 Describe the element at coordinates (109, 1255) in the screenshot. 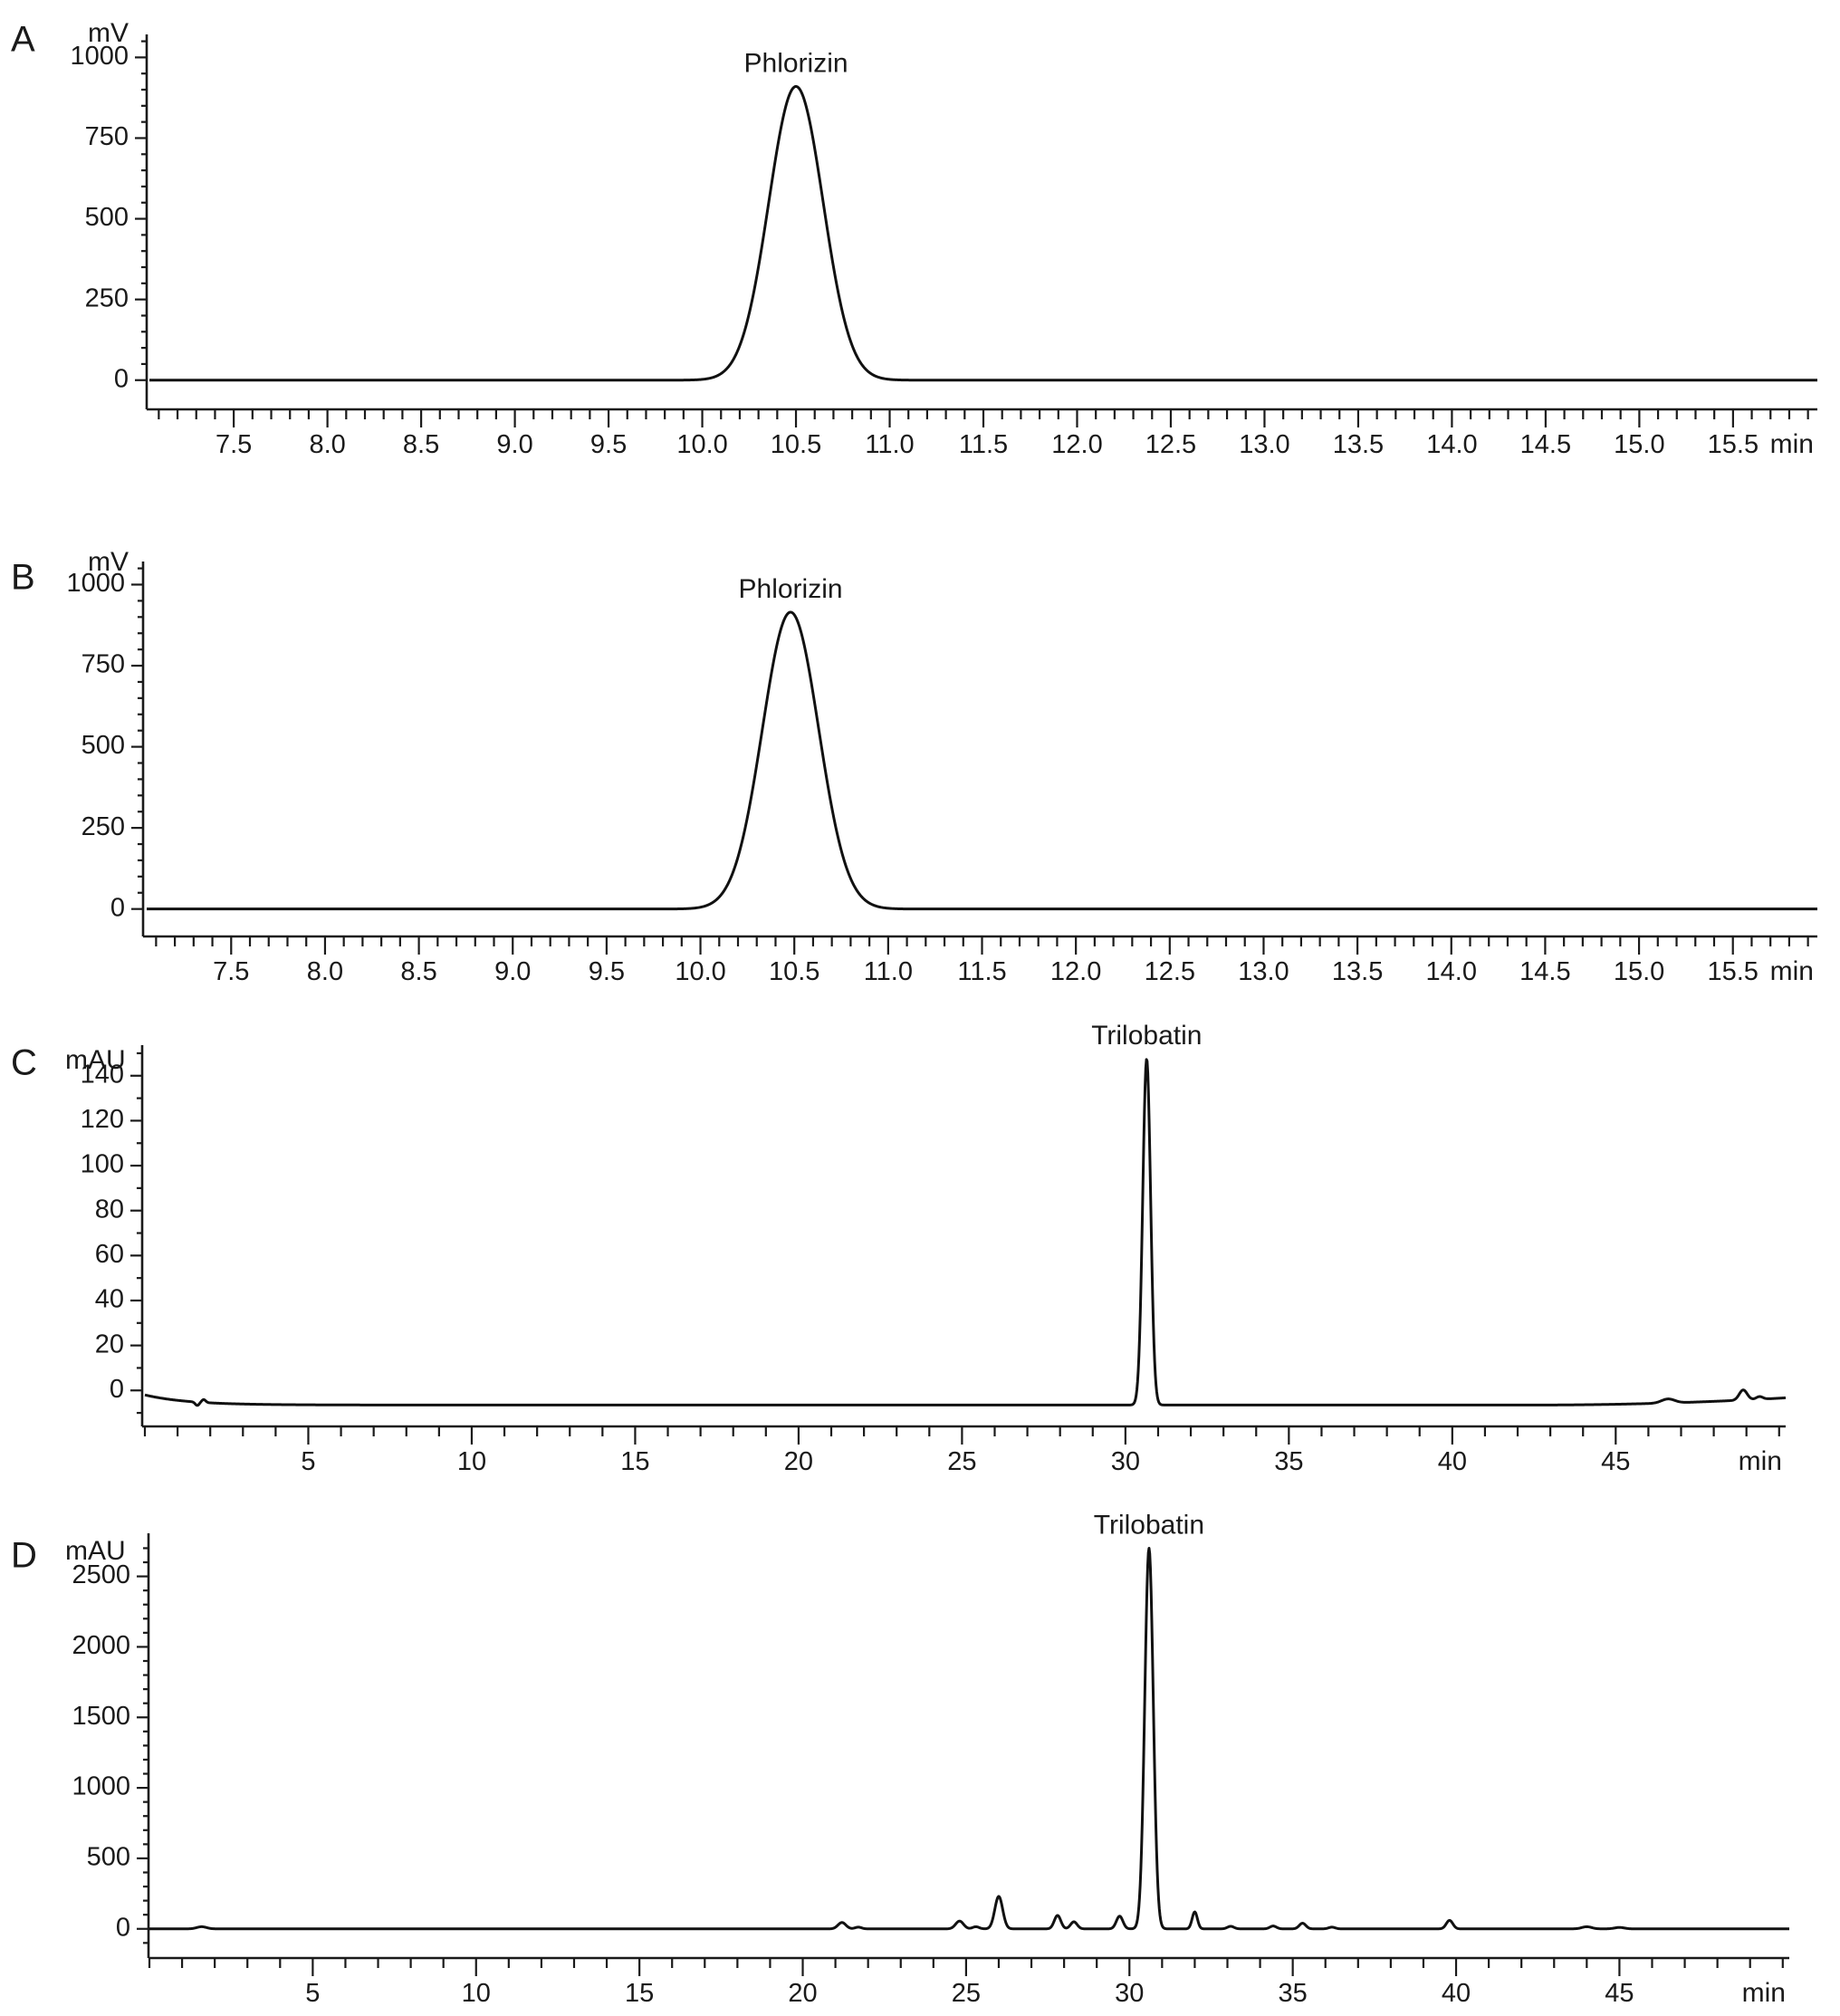

I see `y-tick-label: 60` at that location.